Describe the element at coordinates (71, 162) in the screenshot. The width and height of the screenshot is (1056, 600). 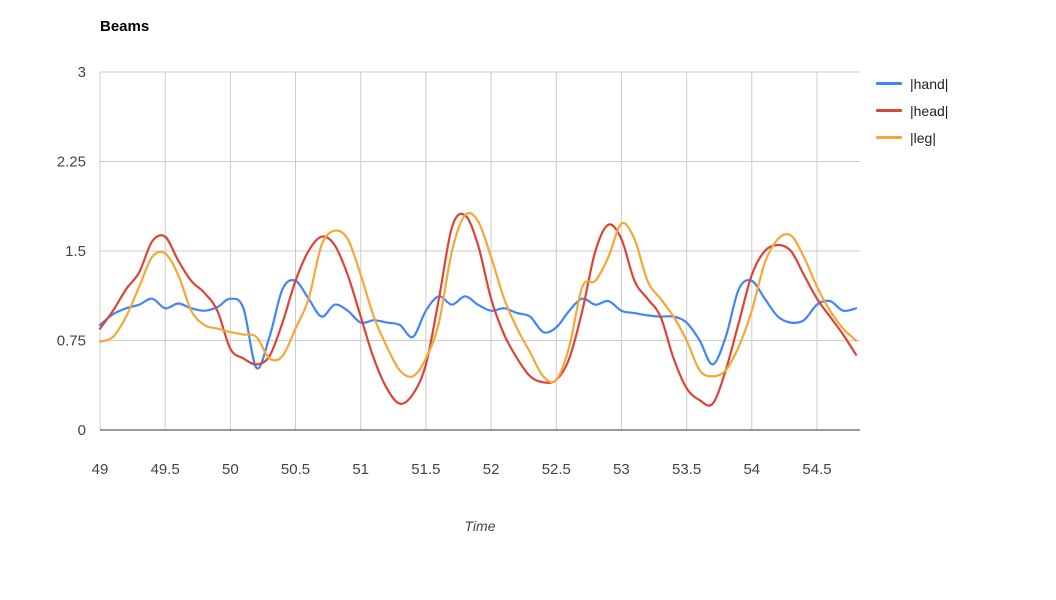
I see `y-tick-label: 2.25` at that location.